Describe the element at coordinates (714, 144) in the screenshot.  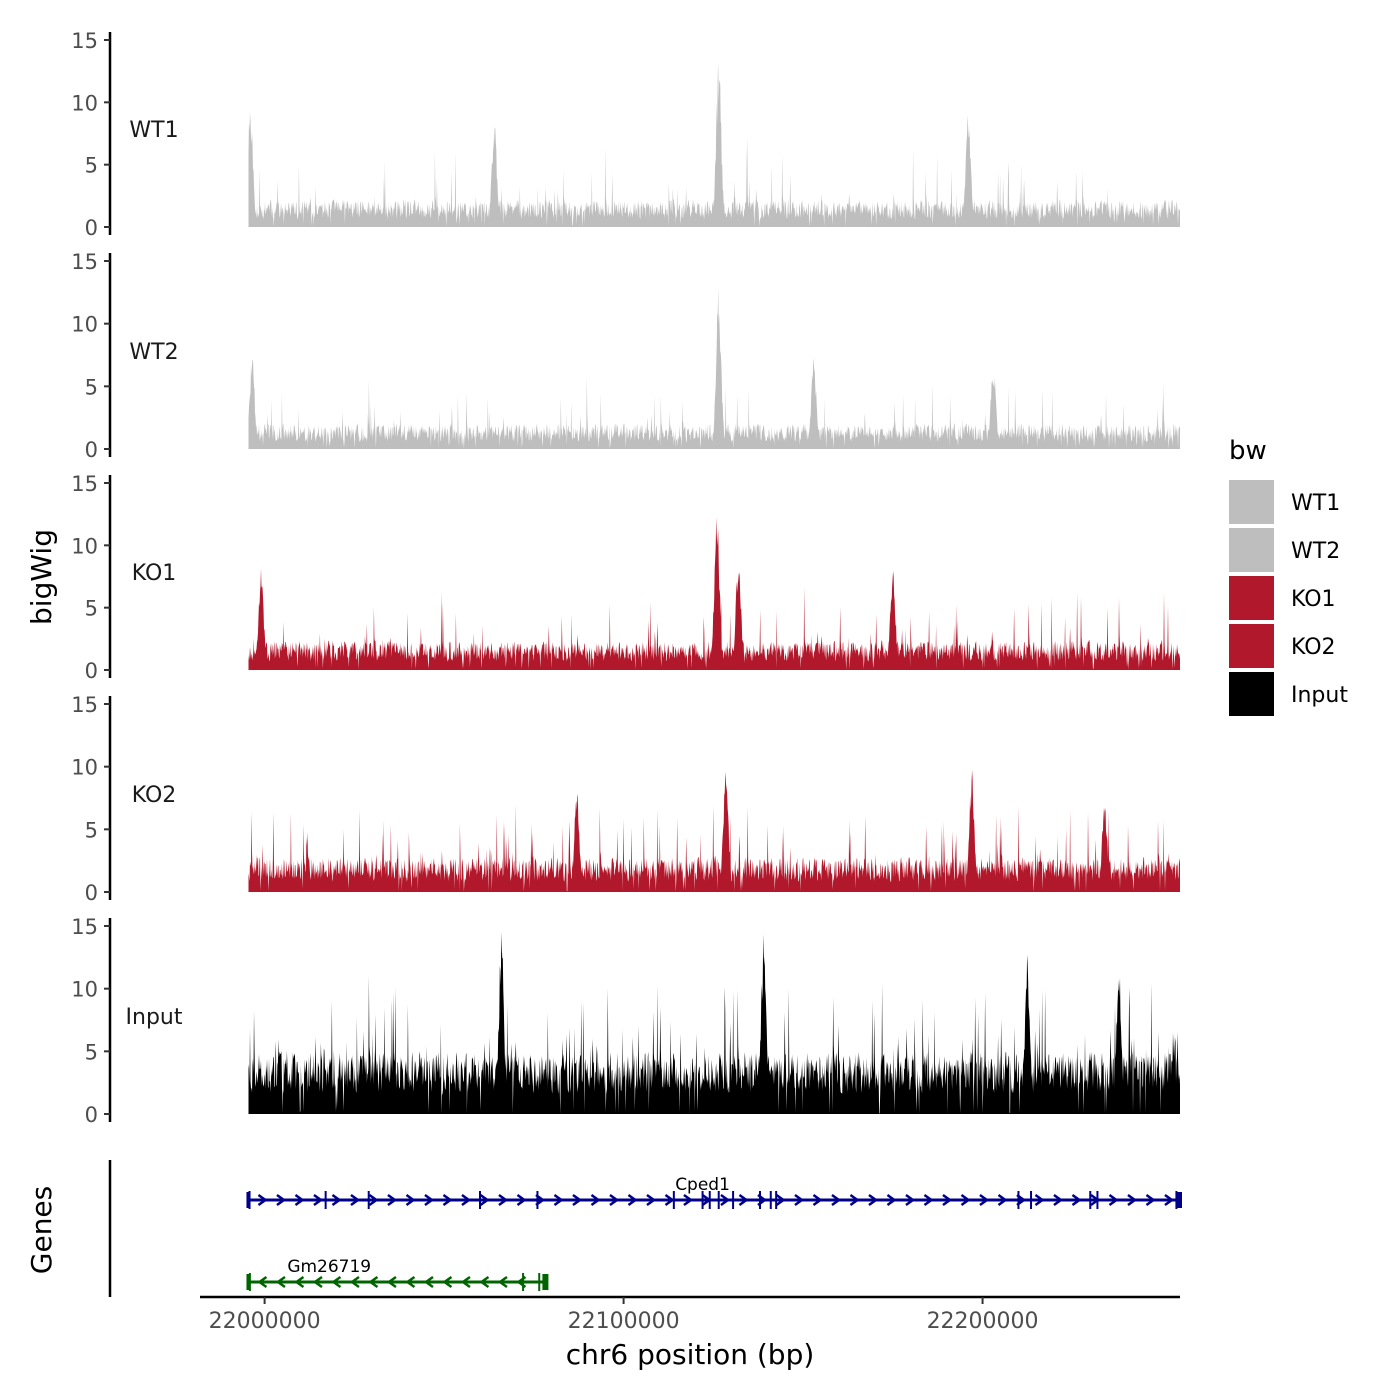
I see `signal-area-wt1` at that location.